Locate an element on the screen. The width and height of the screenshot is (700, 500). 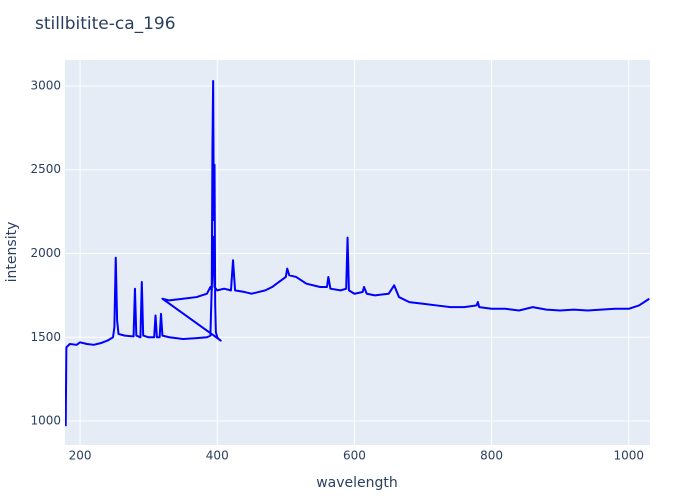
x-tick-label: 400 is located at coordinates (217, 456).